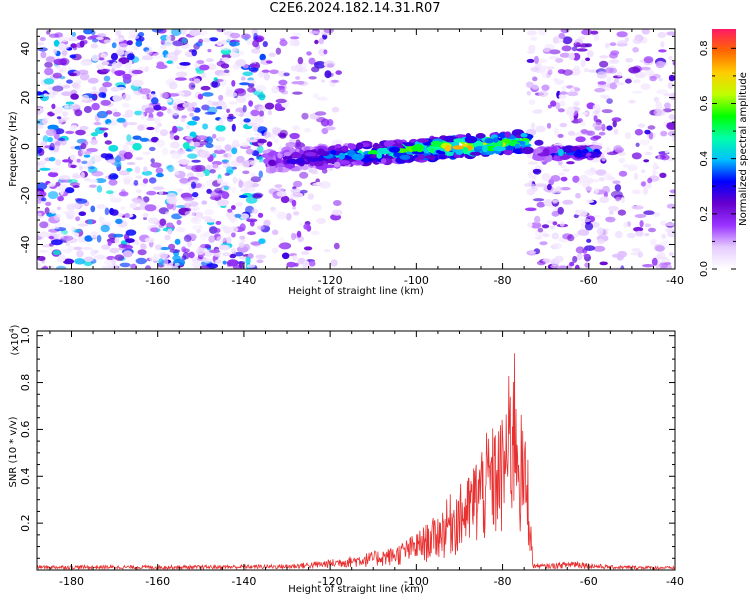 This screenshot has height=600, width=750. Describe the element at coordinates (25, 146) in the screenshot. I see `y-tick-label: 0` at that location.